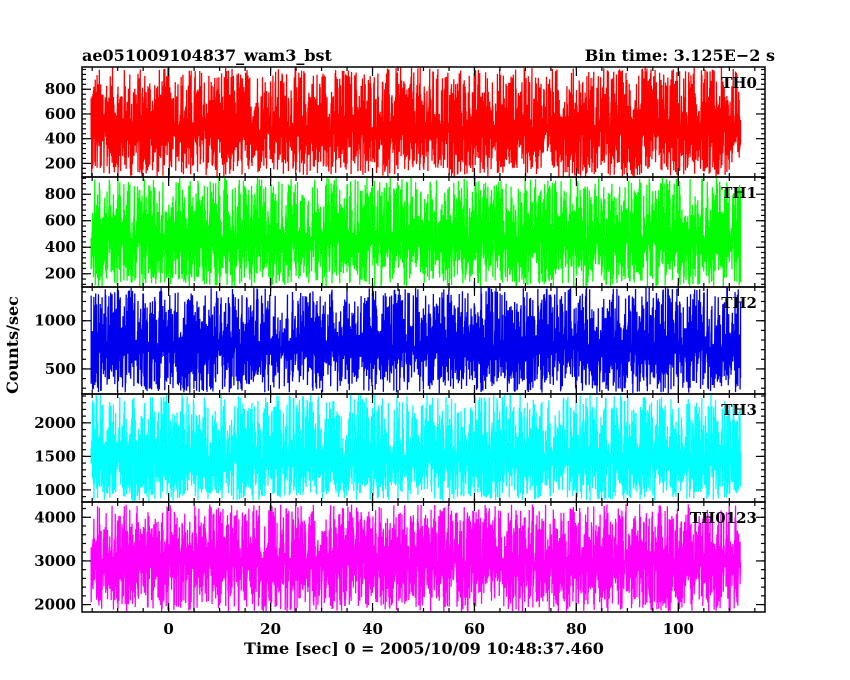  Describe the element at coordinates (372, 629) in the screenshot. I see `x-tick-label: 40` at that location.